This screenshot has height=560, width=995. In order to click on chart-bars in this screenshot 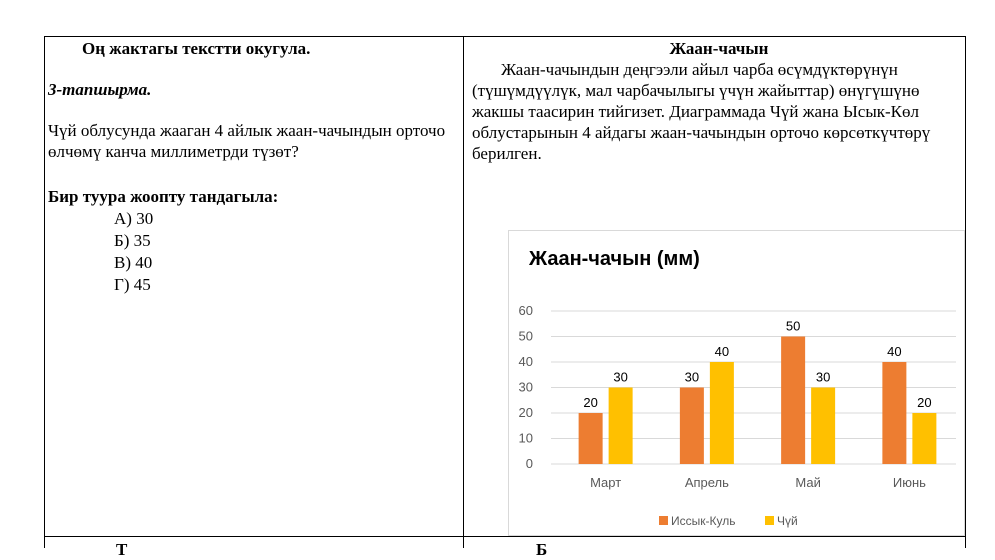, I will do `click(757, 400)`.